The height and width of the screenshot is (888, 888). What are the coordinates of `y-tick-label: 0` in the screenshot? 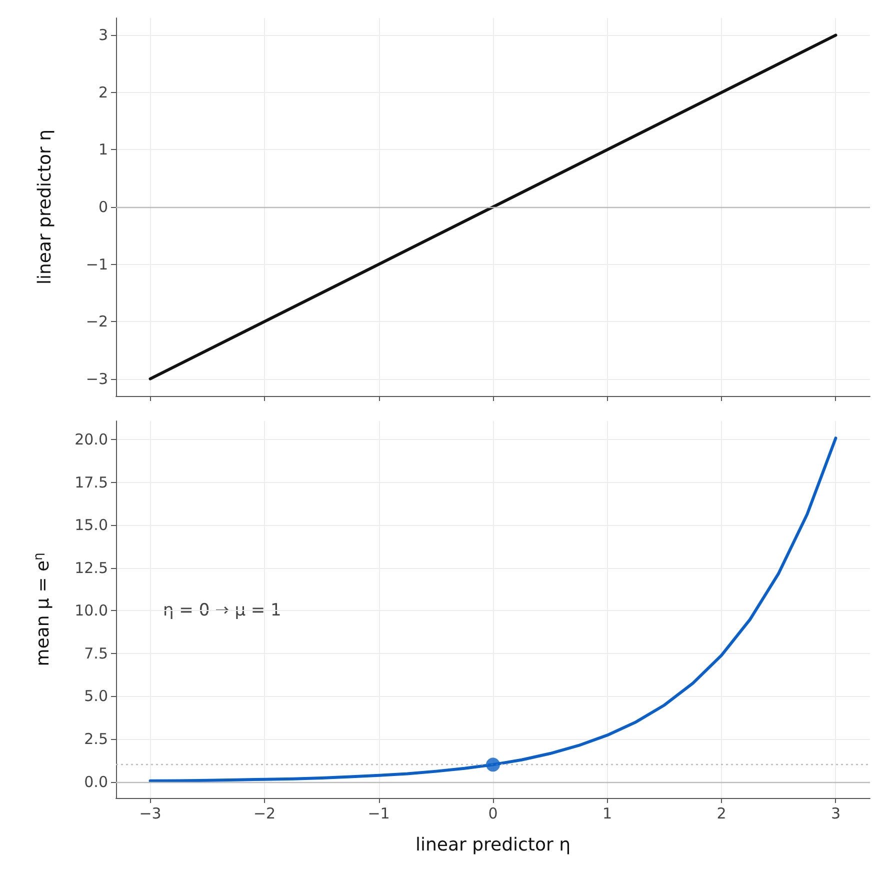 It's located at (103, 207).